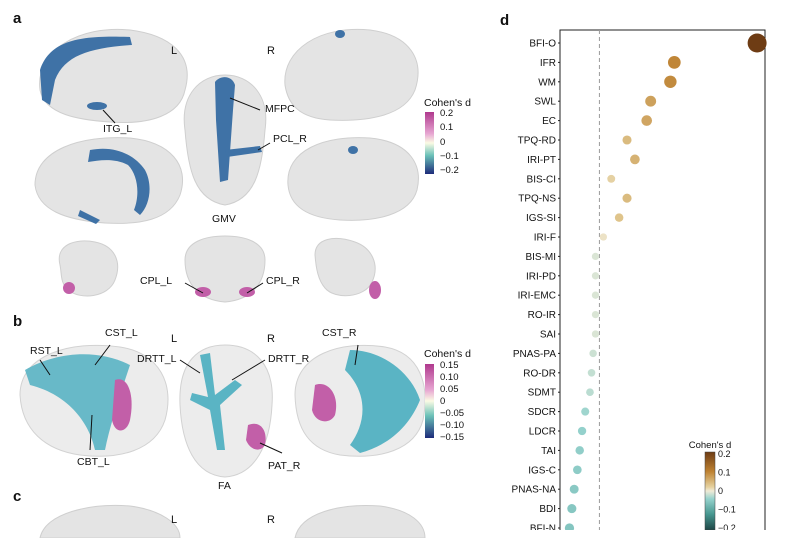 The width and height of the screenshot is (800, 538). Describe the element at coordinates (724, 473) in the screenshot. I see `panel-d-colorbar-tick: 0.1` at that location.